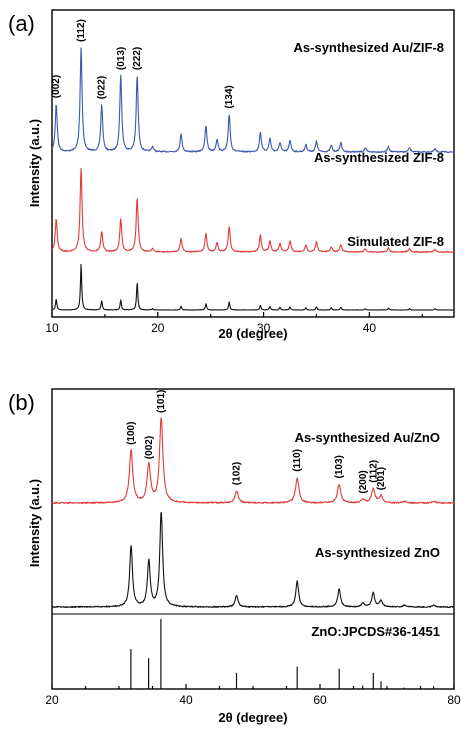 The image size is (474, 749). I want to click on series-as-synthesized-zno-line, so click(253, 560).